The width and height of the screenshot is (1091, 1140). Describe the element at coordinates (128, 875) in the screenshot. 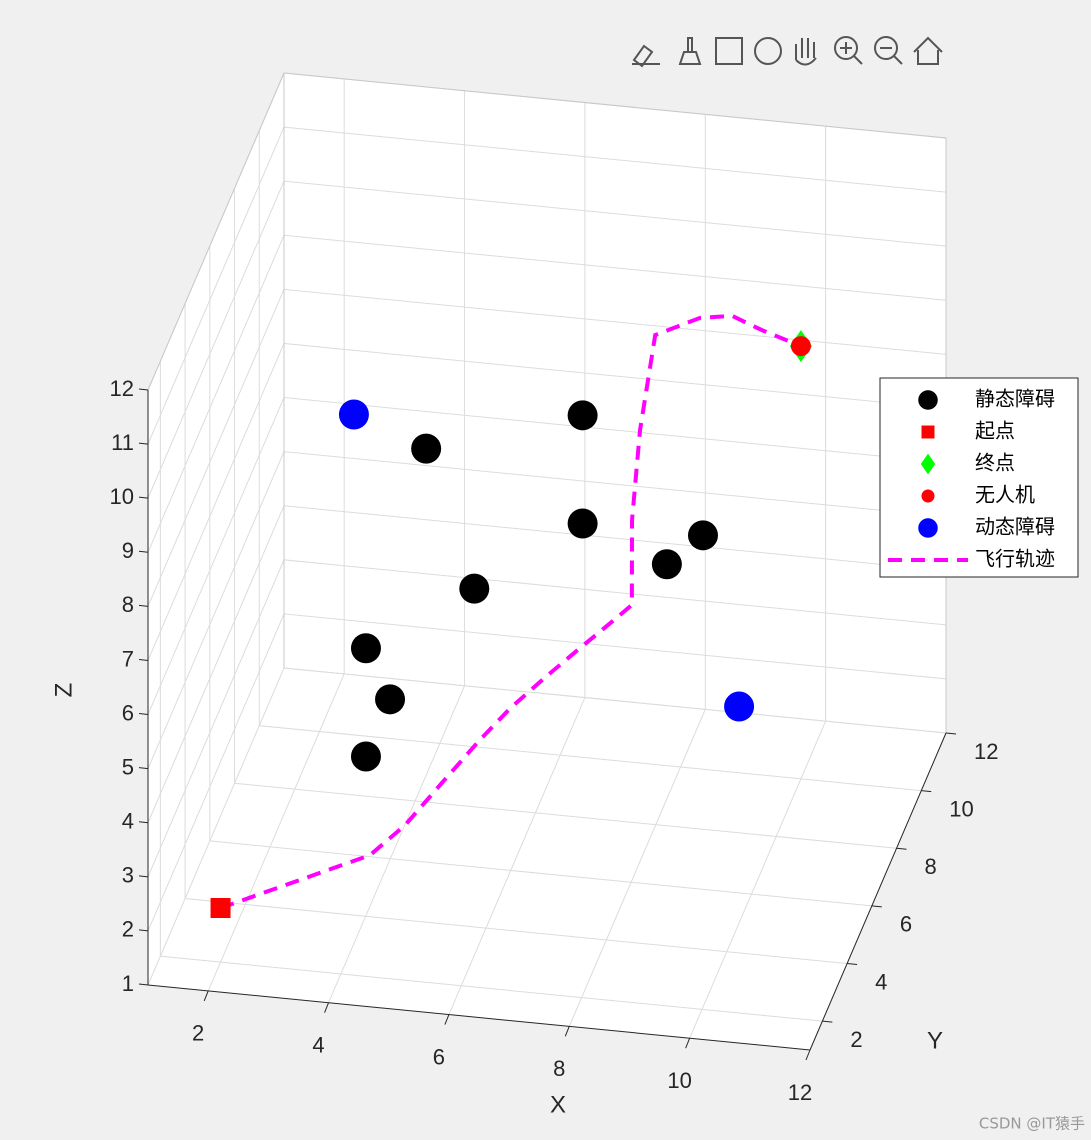

I see `z-tick-label: 3` at that location.